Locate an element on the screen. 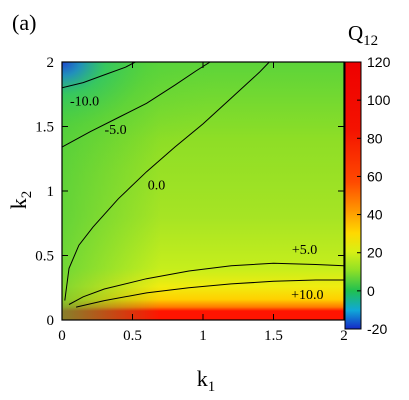 This screenshot has height=400, width=409. colorbar-tick-label: 20 is located at coordinates (375, 253).